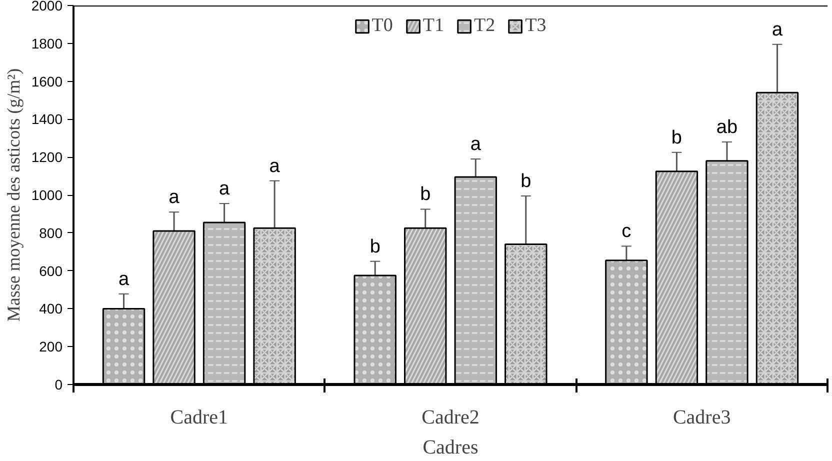 This screenshot has width=832, height=461. I want to click on y-tick-label: 800, so click(51, 232).